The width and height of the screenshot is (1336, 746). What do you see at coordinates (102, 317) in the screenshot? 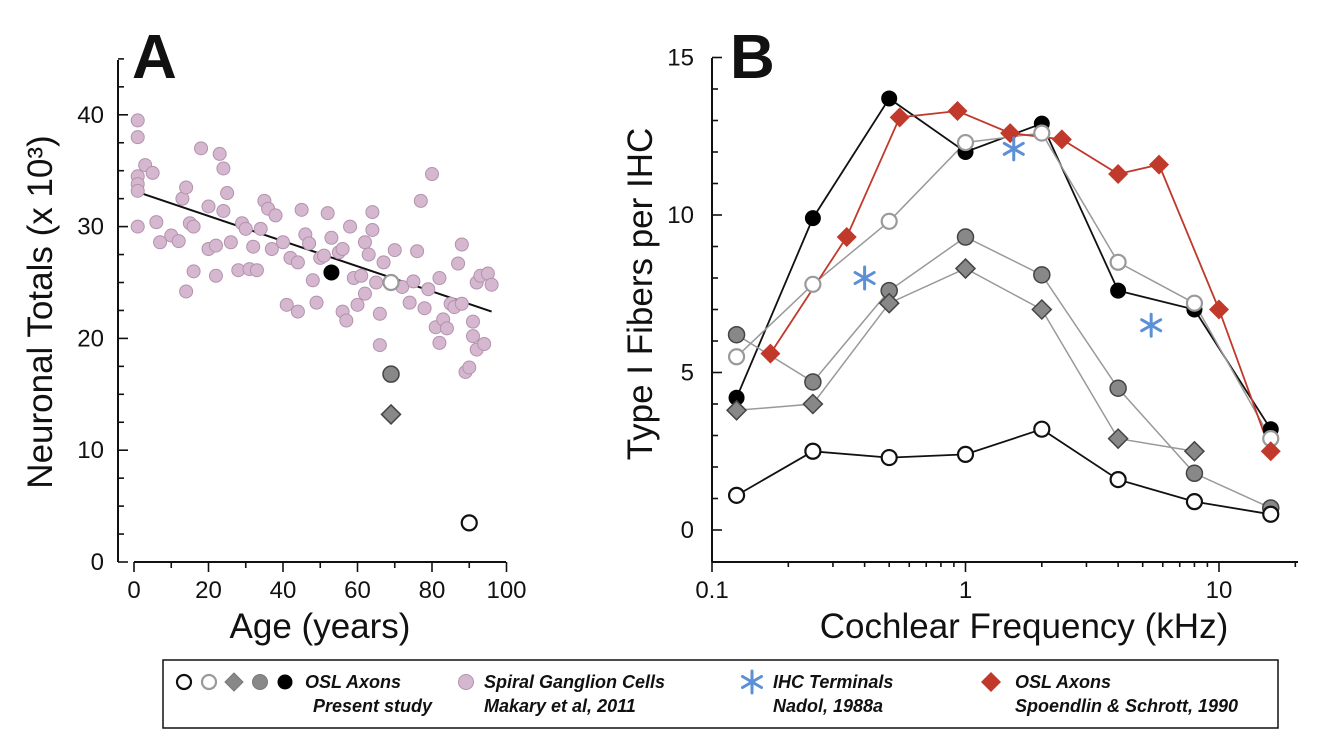
I see `panel-a-y-ticks: 0 10 20 30 40` at bounding box center [102, 317].